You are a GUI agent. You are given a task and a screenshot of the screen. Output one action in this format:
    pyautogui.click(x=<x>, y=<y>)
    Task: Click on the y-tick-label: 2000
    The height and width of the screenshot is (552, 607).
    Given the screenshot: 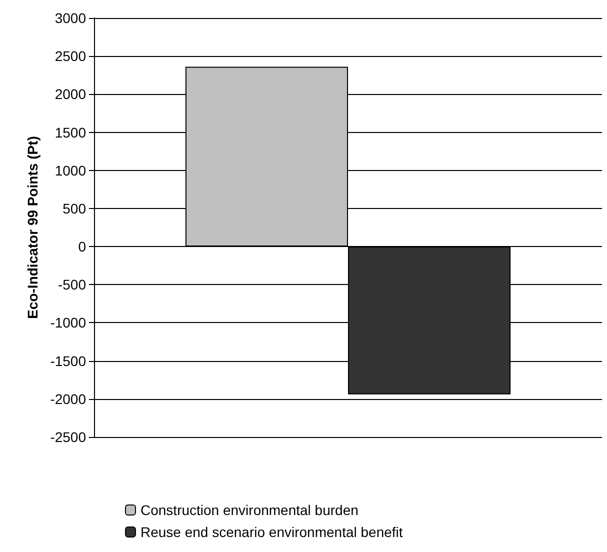 What is the action you would take?
    pyautogui.click(x=70, y=94)
    